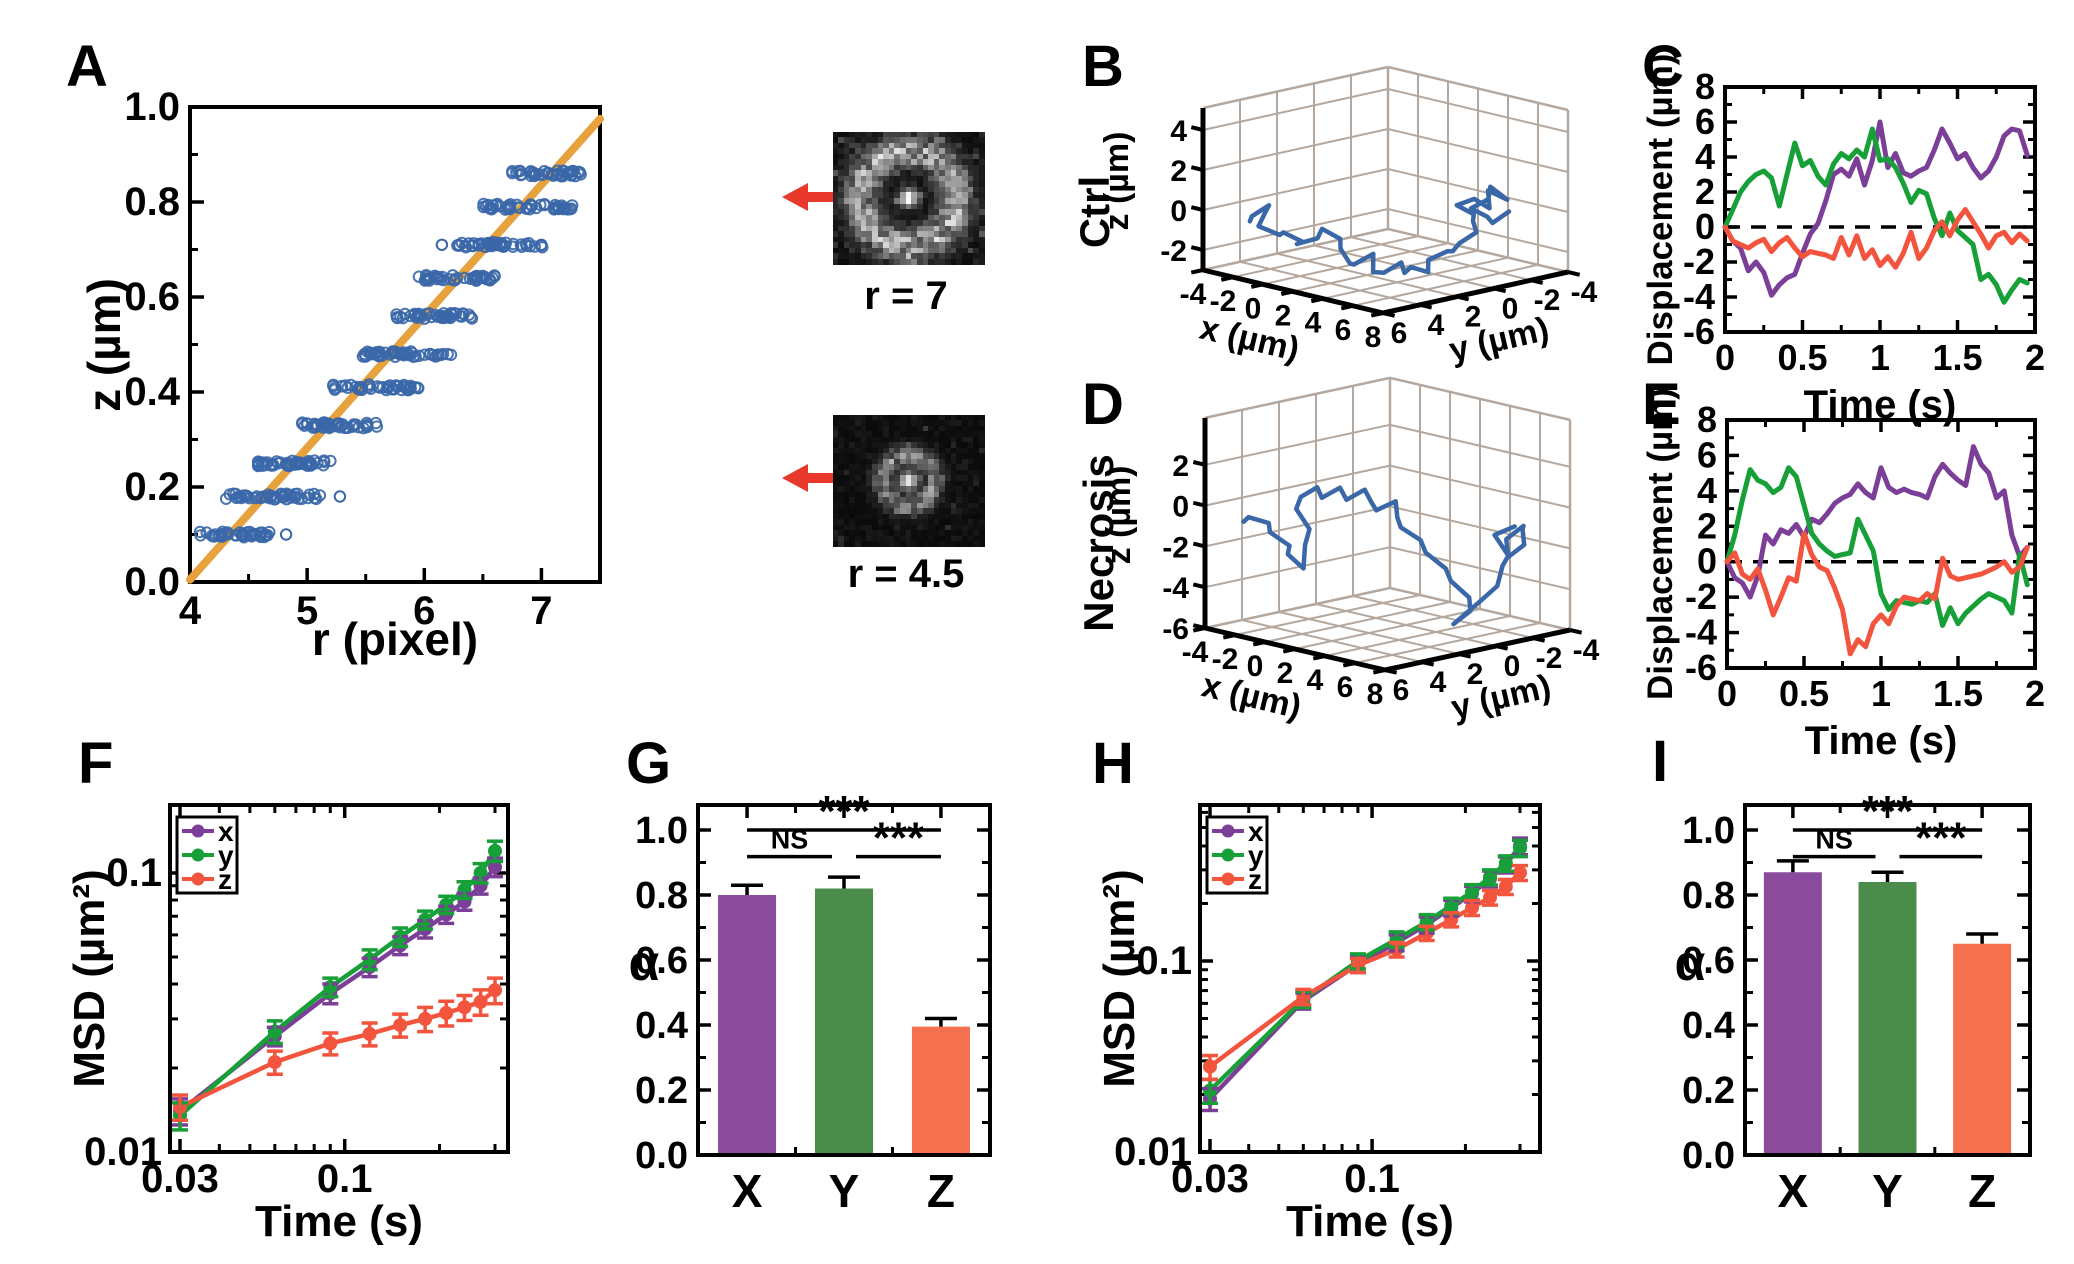  Describe the element at coordinates (1098, 543) in the screenshot. I see `condition-label-necrosis: Necrosis` at that location.